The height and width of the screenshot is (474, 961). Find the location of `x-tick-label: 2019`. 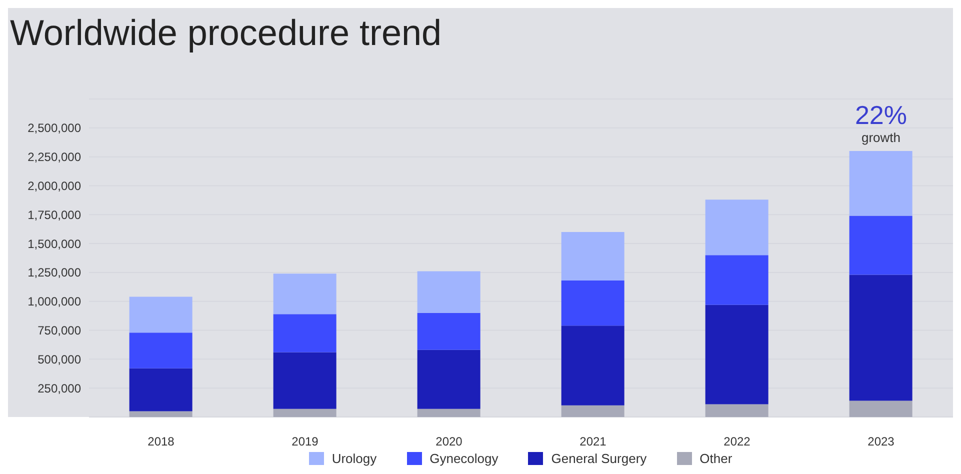

x-tick-label: 2019 is located at coordinates (305, 441).